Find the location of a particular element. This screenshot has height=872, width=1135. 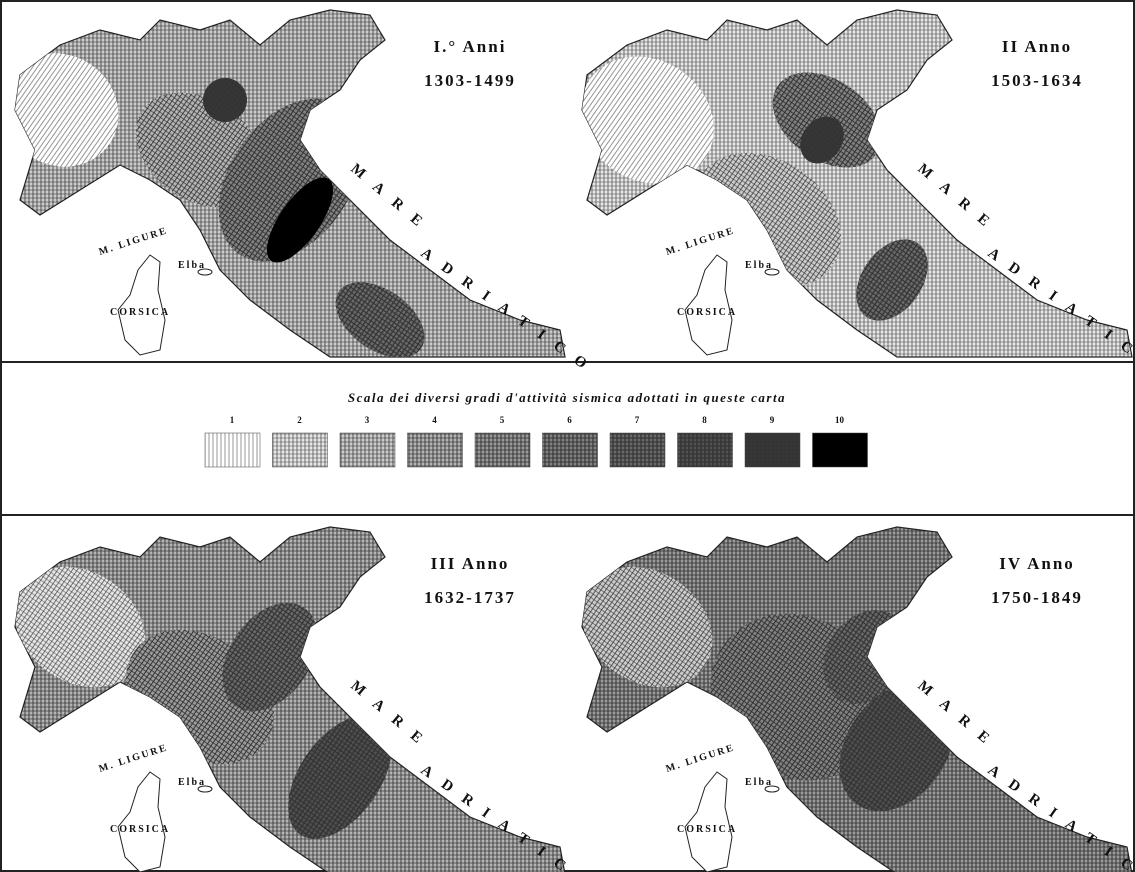

legend-level: 1 is located at coordinates (232, 420).